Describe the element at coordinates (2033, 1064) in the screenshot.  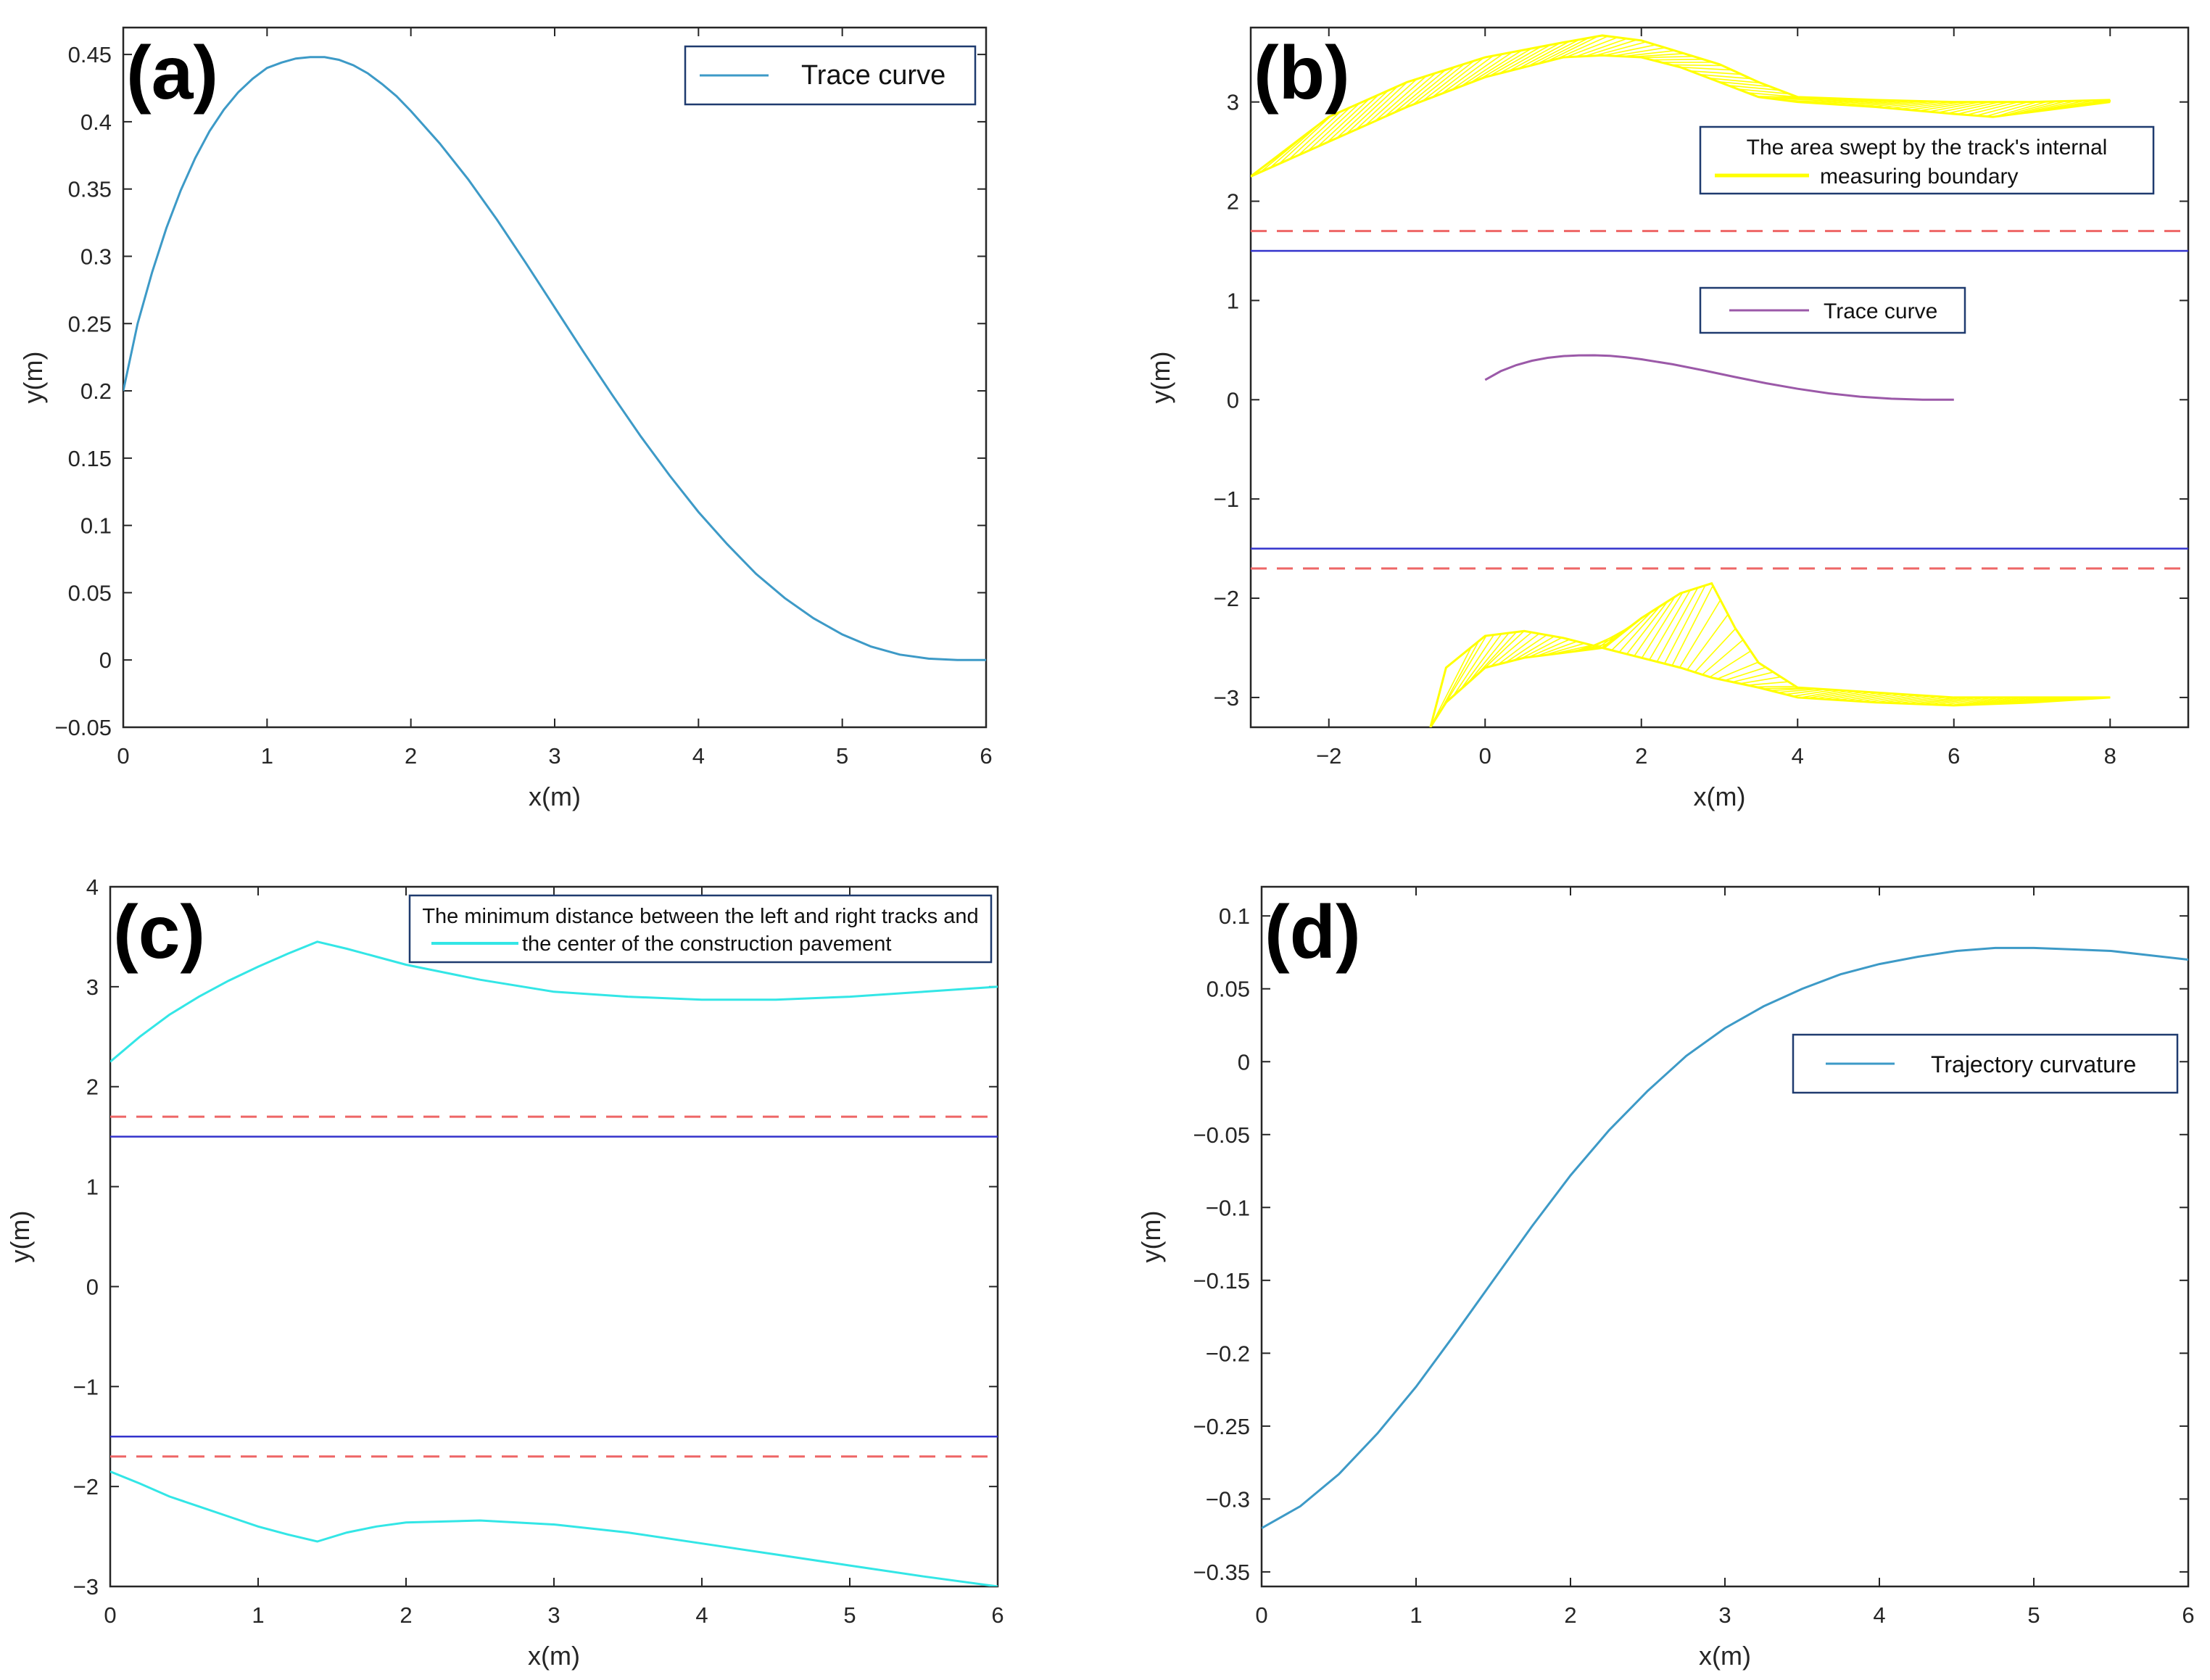
I see `legend-label: Trajectory curvature` at that location.